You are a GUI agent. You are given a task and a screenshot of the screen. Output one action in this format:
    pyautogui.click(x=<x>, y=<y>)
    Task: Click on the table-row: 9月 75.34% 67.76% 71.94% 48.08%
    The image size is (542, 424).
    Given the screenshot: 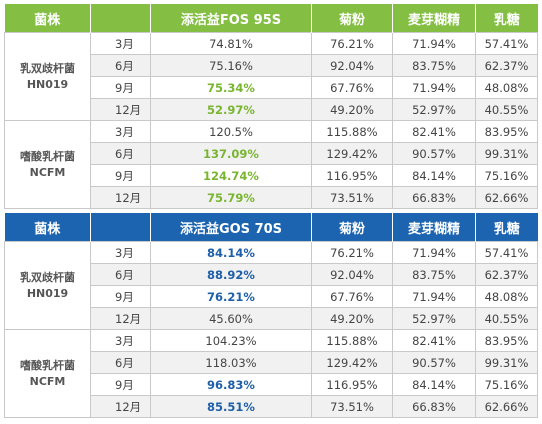 What is the action you would take?
    pyautogui.click(x=271, y=87)
    